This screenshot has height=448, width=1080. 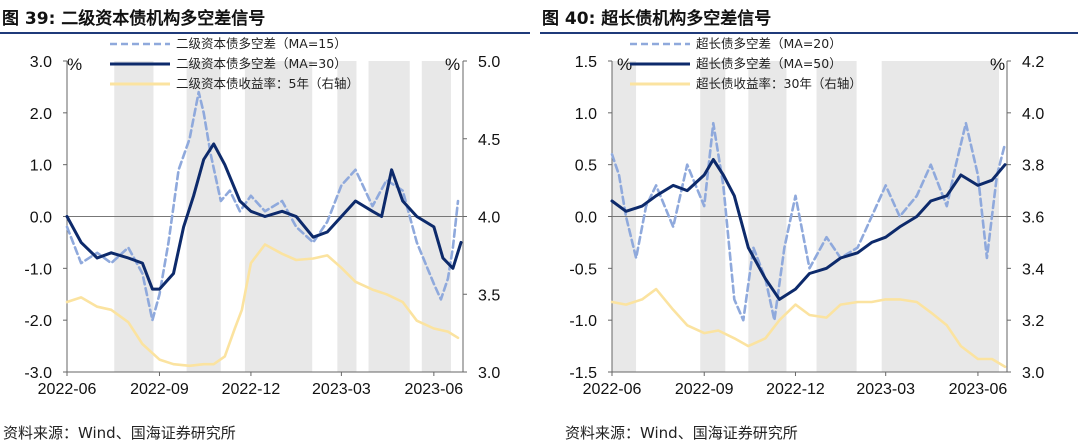 I want to click on chart39-legend-label: 二级资本债多空差（MA=15）, so click(x=261, y=43).